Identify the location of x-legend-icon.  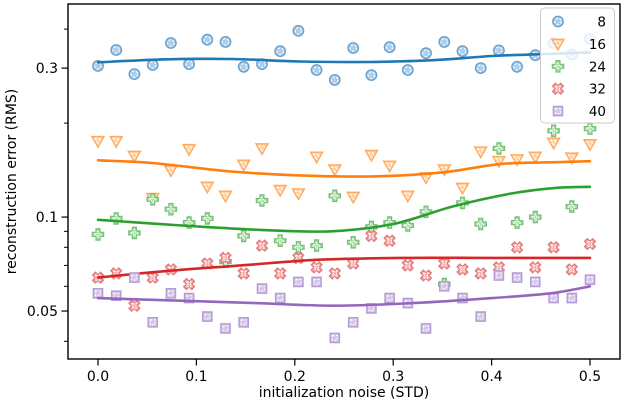
(558, 88).